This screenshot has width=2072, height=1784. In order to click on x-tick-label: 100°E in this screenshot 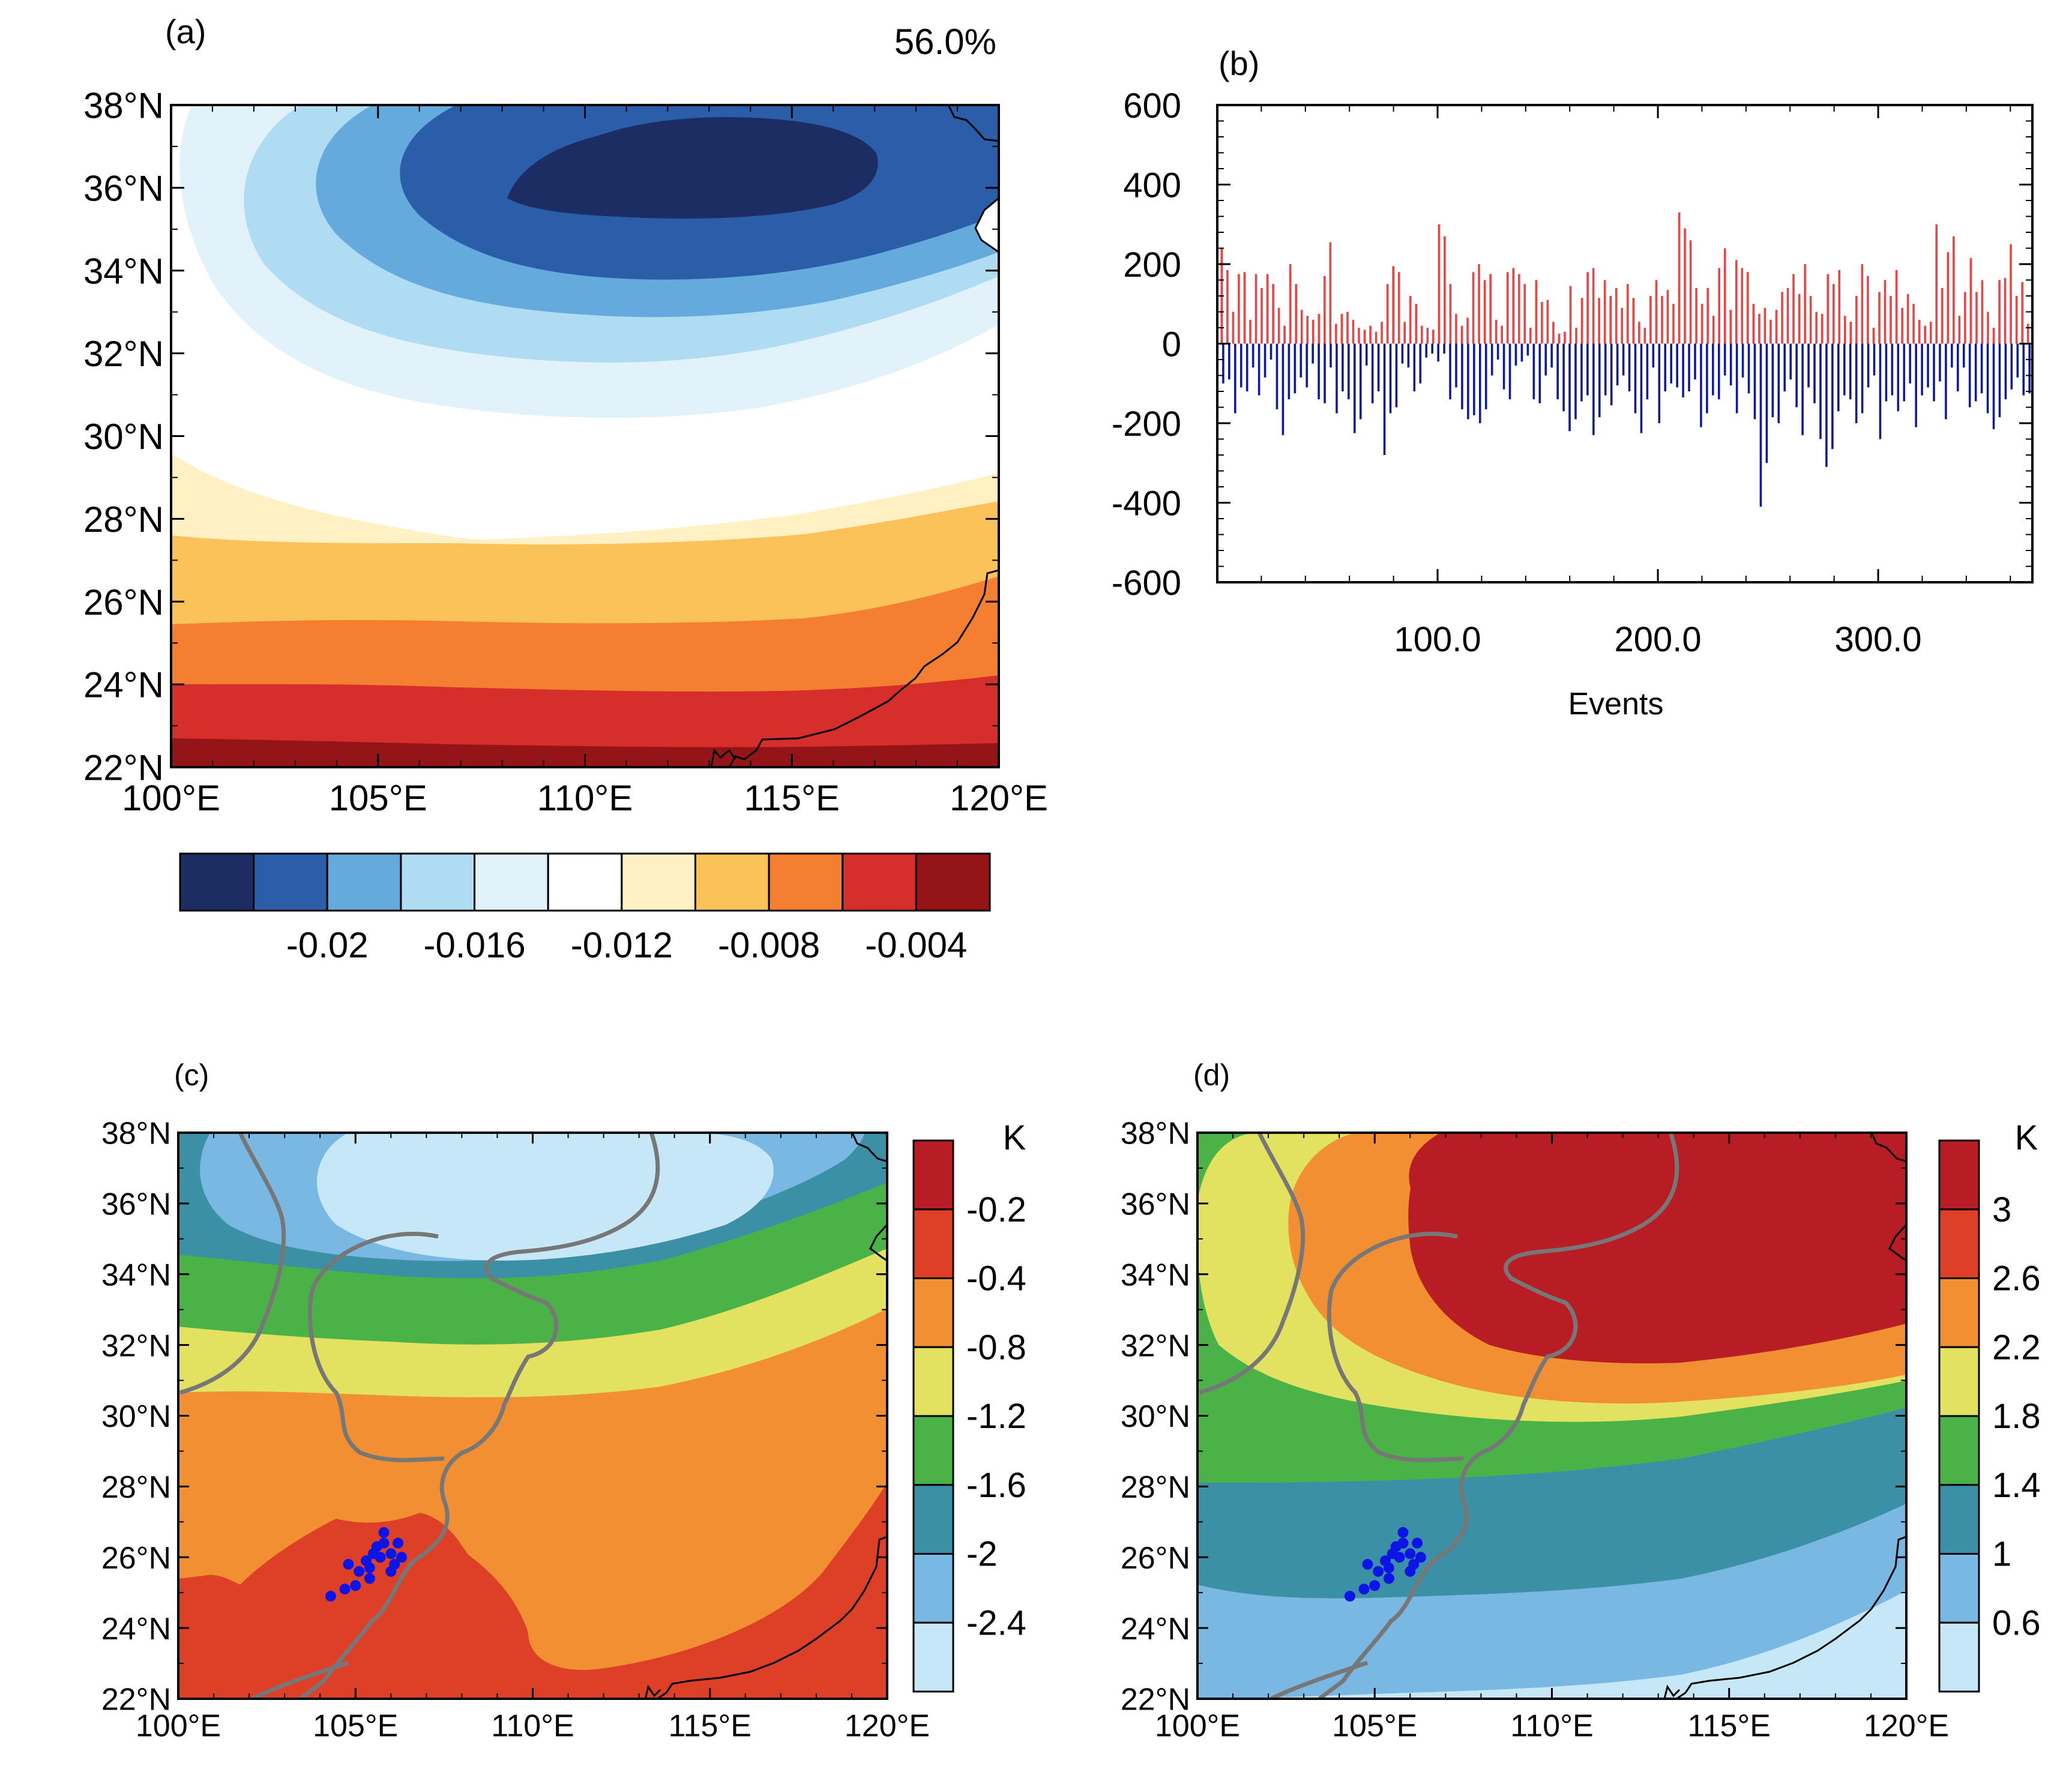, I will do `click(1197, 1725)`.